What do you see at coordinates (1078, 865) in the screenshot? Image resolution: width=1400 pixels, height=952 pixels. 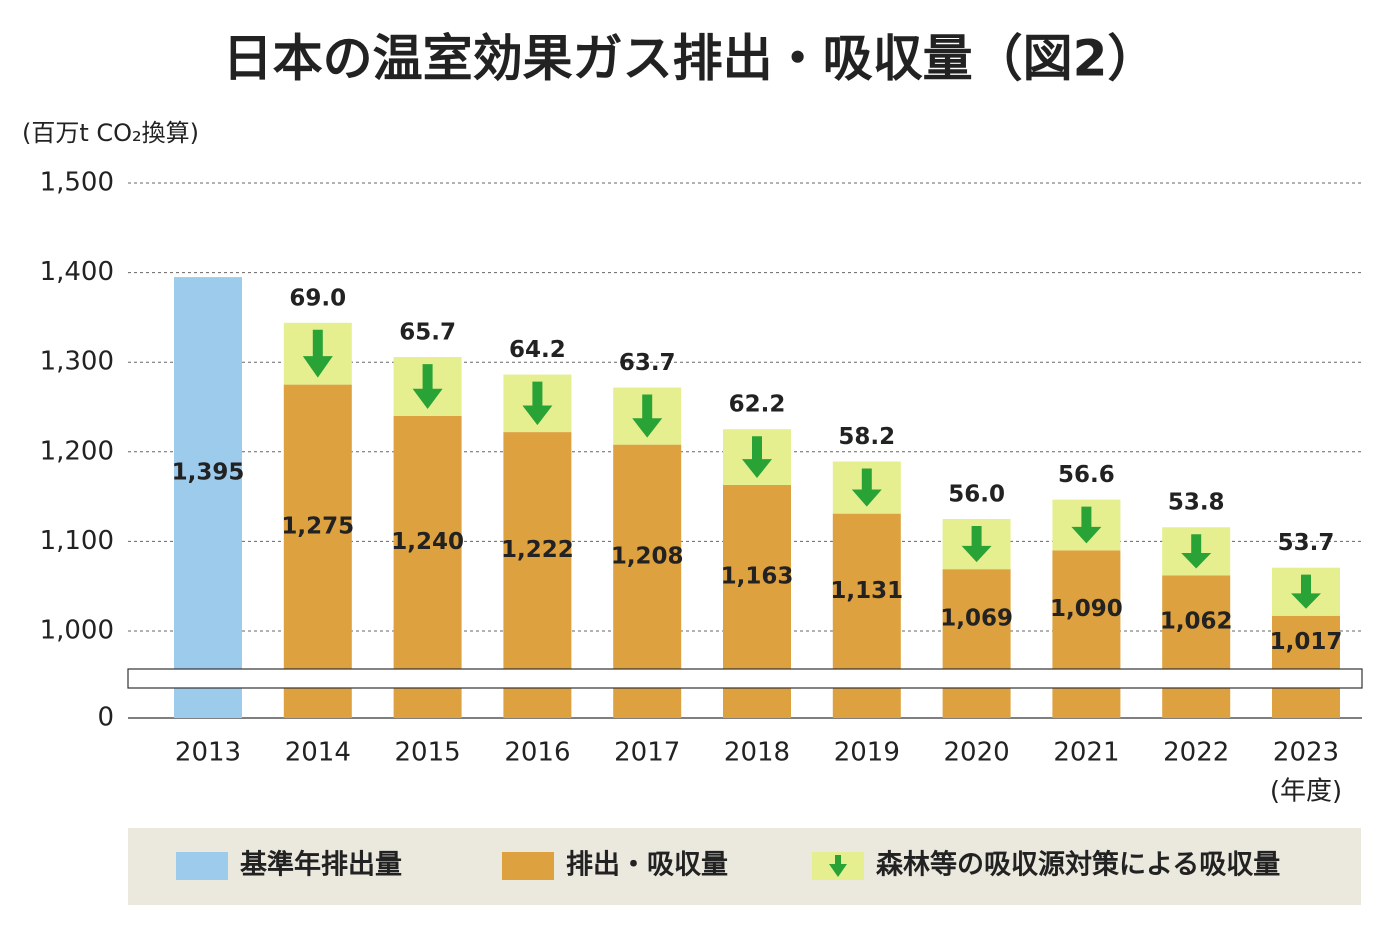 I see `legend-label: 森林等の吸収源対策による吸収量` at bounding box center [1078, 865].